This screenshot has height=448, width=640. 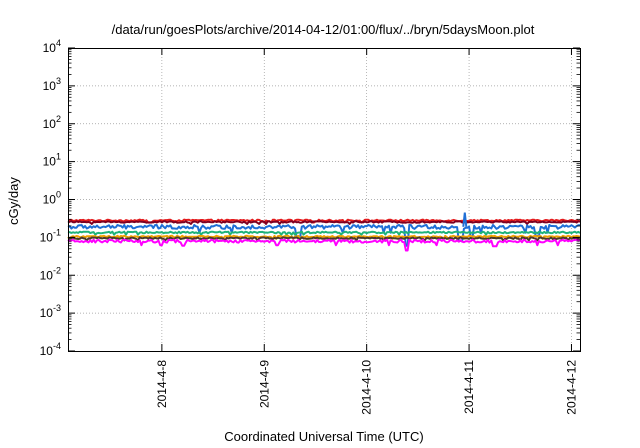 I want to click on y-tick-label: 10⁻⁴, so click(x=50, y=349).